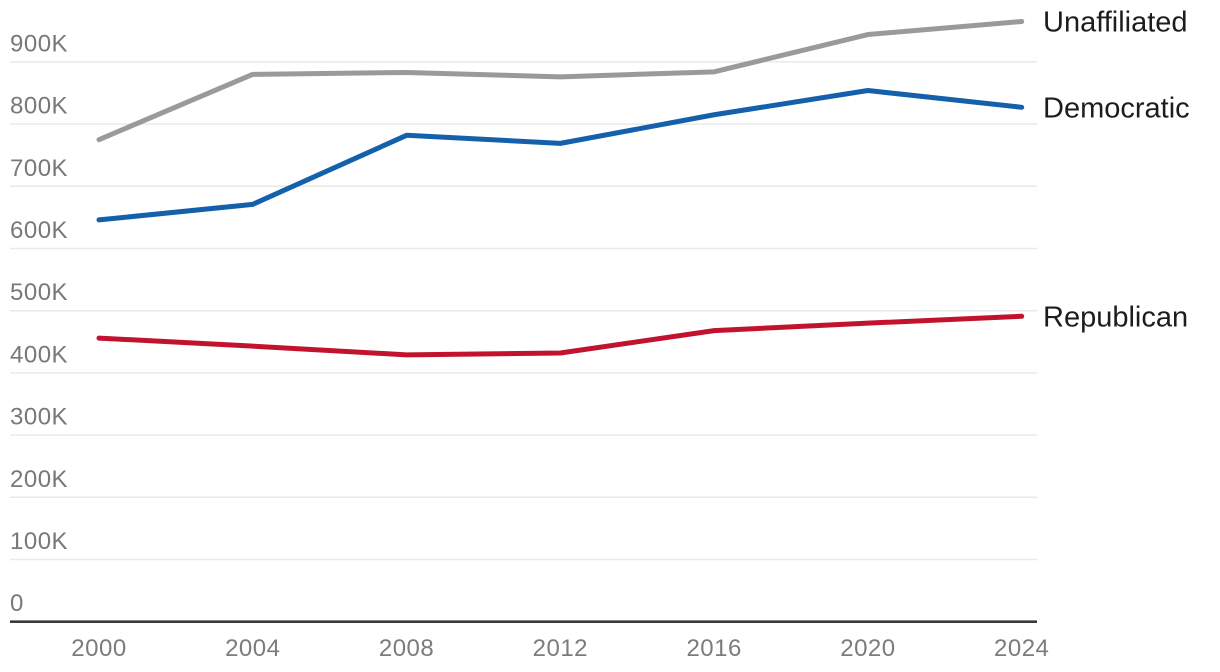  What do you see at coordinates (406, 648) in the screenshot?
I see `x-tick-label-2008: 2008` at bounding box center [406, 648].